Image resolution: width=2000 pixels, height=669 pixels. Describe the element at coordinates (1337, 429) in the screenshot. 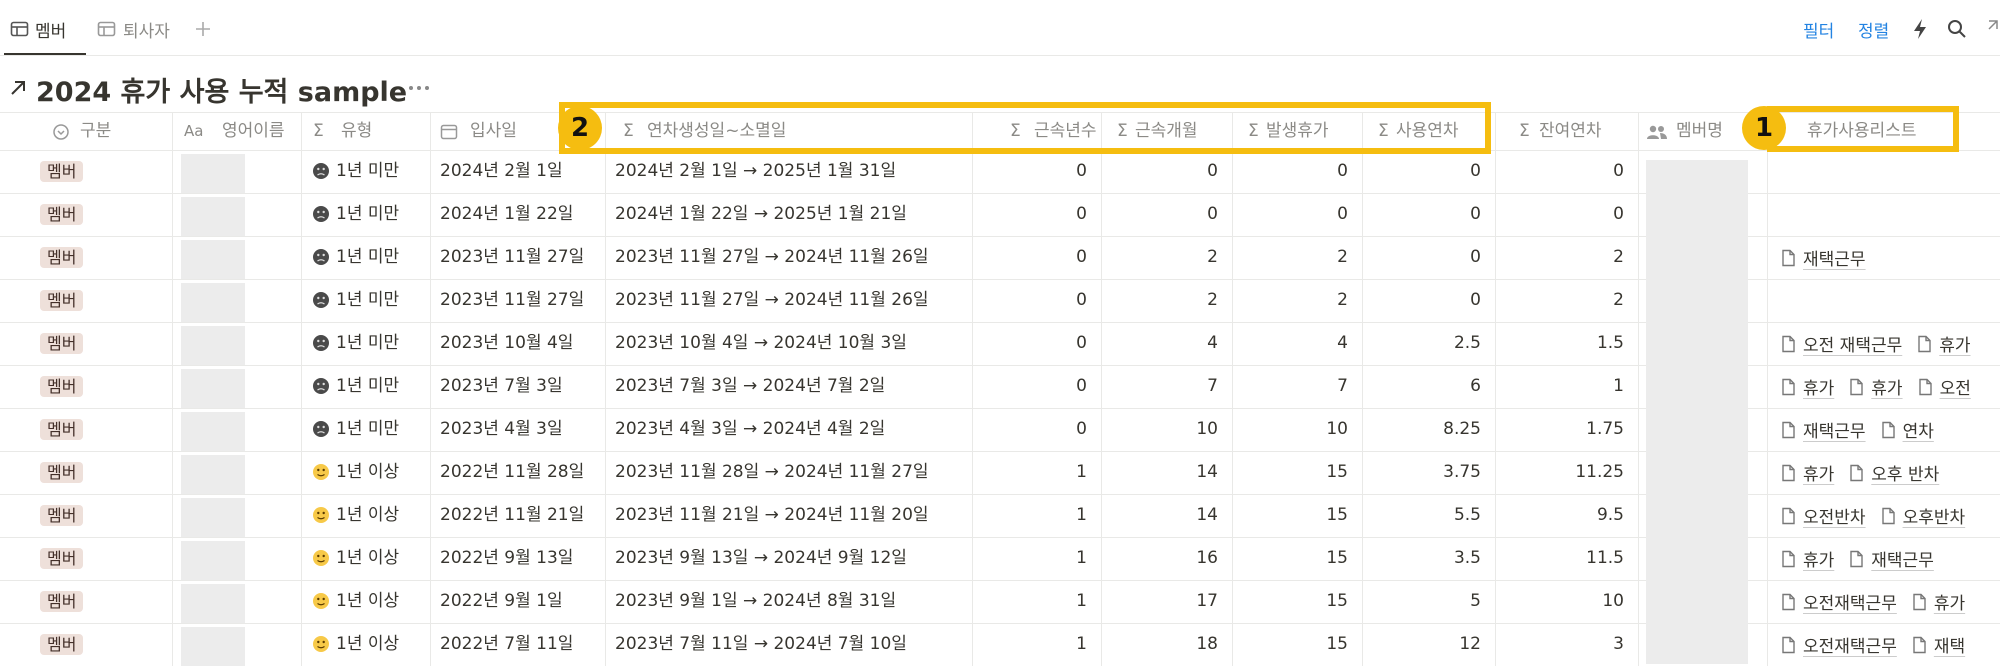

I see `cell-granted: 10` at that location.